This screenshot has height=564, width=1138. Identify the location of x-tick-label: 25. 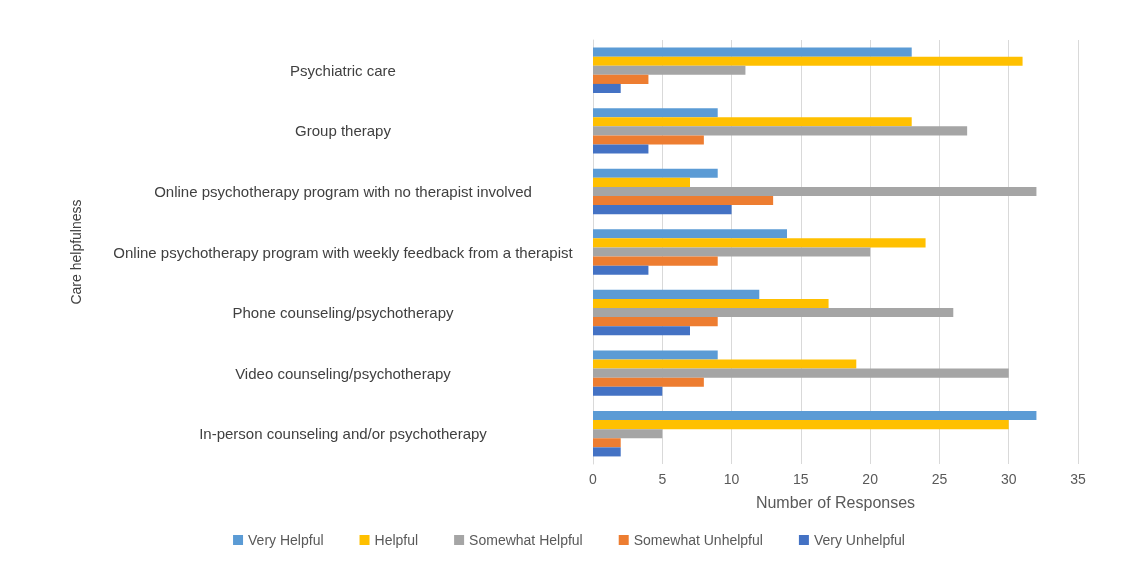
(939, 479).